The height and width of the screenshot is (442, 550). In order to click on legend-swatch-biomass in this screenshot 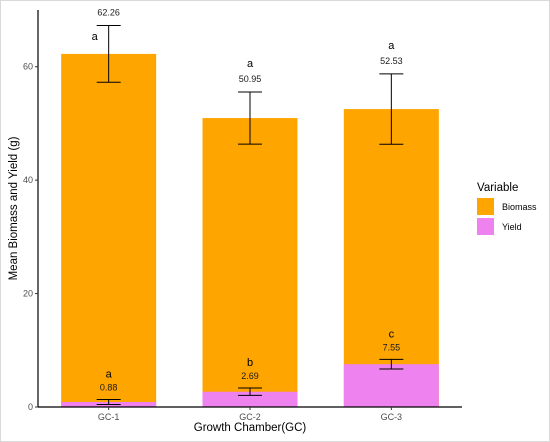, I will do `click(485, 206)`.